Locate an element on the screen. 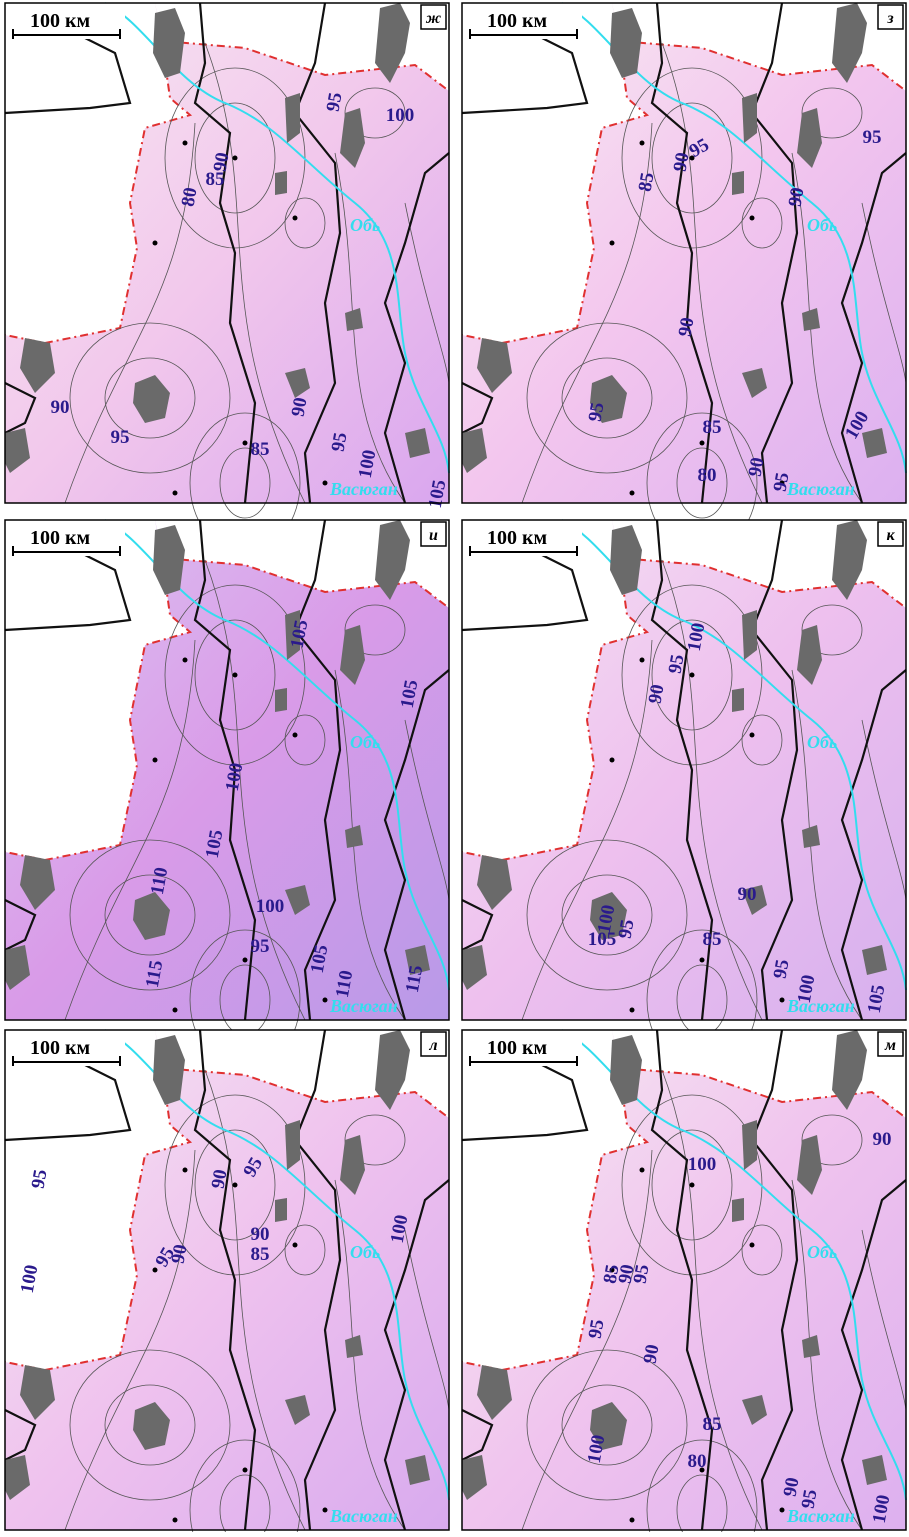 The height and width of the screenshot is (1537, 909). panel-letter: м is located at coordinates (890, 1045).